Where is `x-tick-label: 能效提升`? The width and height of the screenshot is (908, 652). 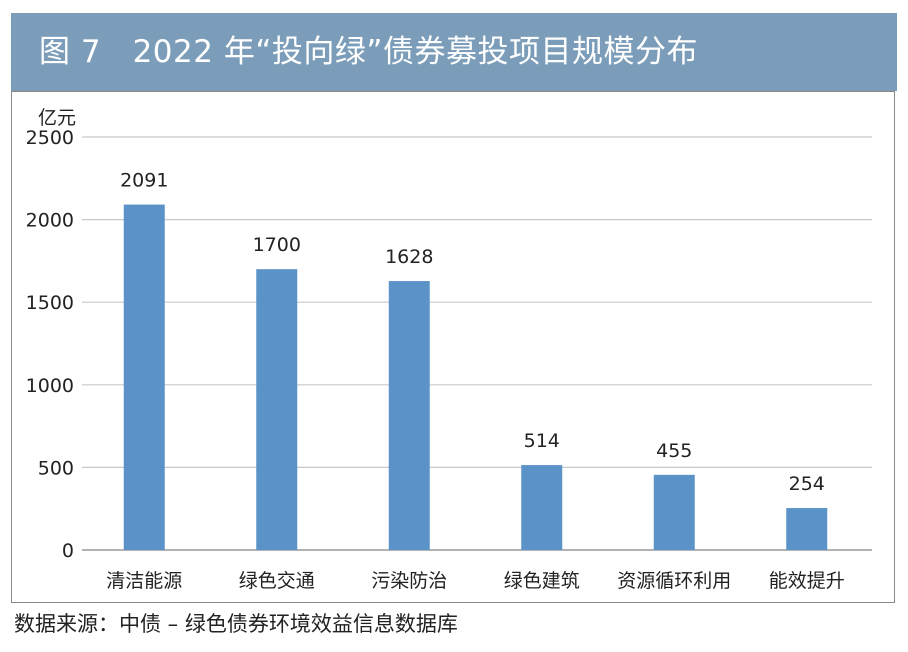
x-tick-label: 能效提升 is located at coordinates (807, 581).